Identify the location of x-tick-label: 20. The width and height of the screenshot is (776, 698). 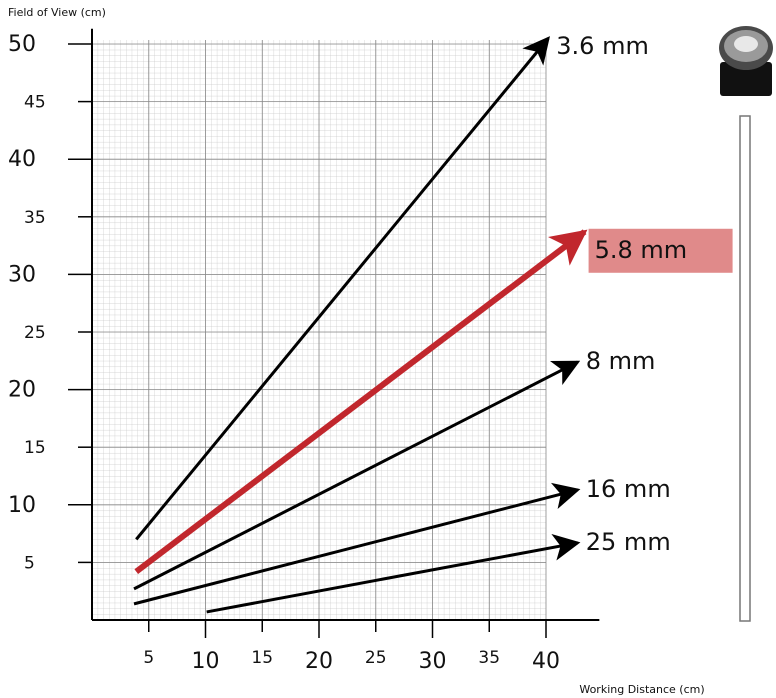
(319, 661).